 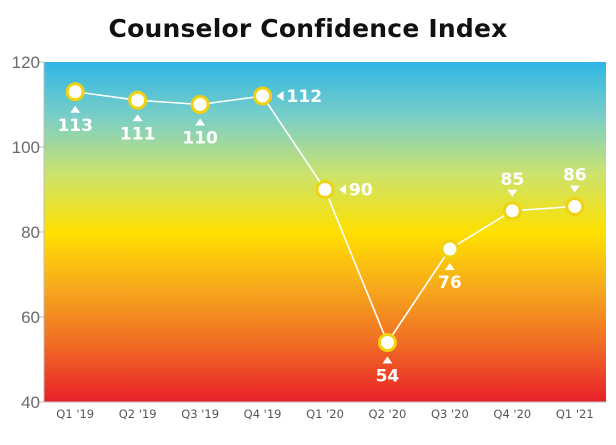 What do you see at coordinates (138, 414) in the screenshot?
I see `x-tick-label: Q2 '19` at bounding box center [138, 414].